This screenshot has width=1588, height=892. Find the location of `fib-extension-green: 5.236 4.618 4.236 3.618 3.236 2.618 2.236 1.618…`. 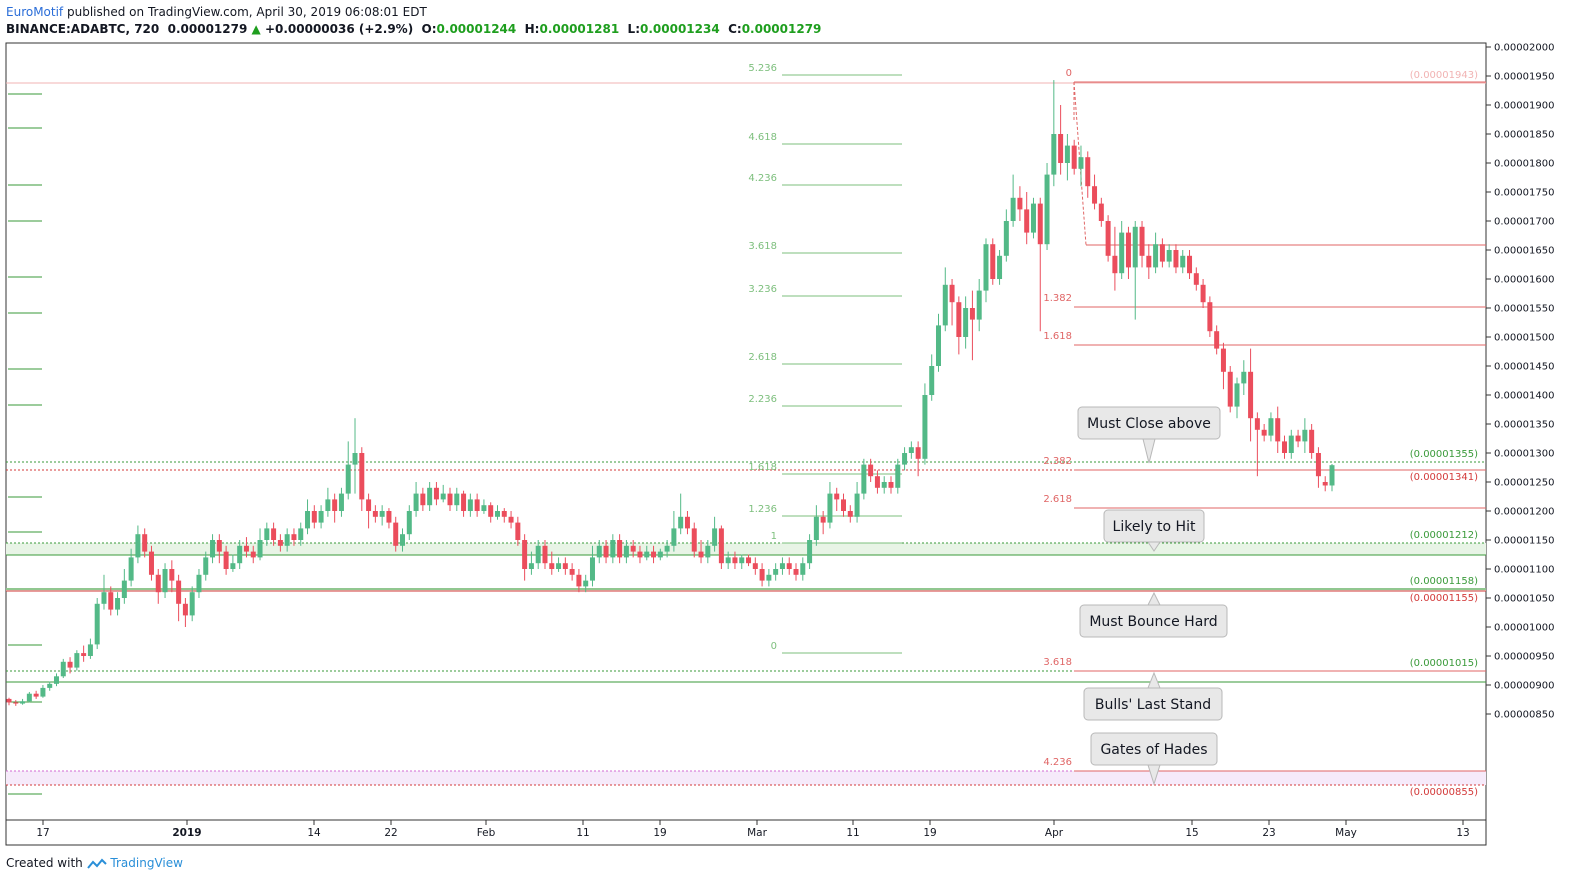

fib-extension-green: 5.236 4.618 4.236 3.618 3.236 2.618 2.236 1.618… is located at coordinates (825, 358).